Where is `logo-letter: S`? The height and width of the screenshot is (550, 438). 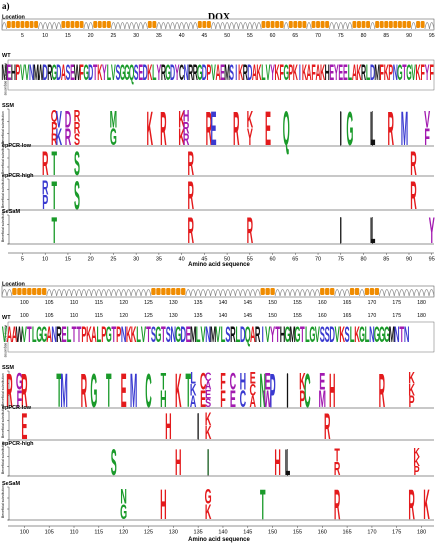 logo-letter: S is located at coordinates (114, 462).